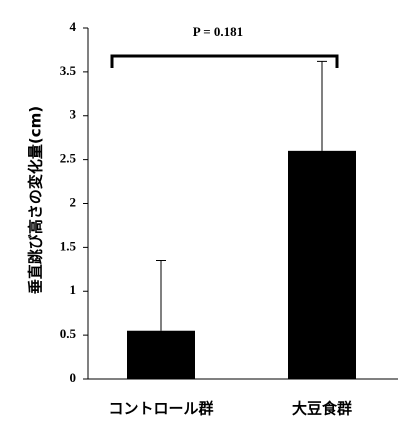 This screenshot has width=416, height=430. Describe the element at coordinates (322, 409) in the screenshot. I see `x-tick-label: 大豆食群` at that location.